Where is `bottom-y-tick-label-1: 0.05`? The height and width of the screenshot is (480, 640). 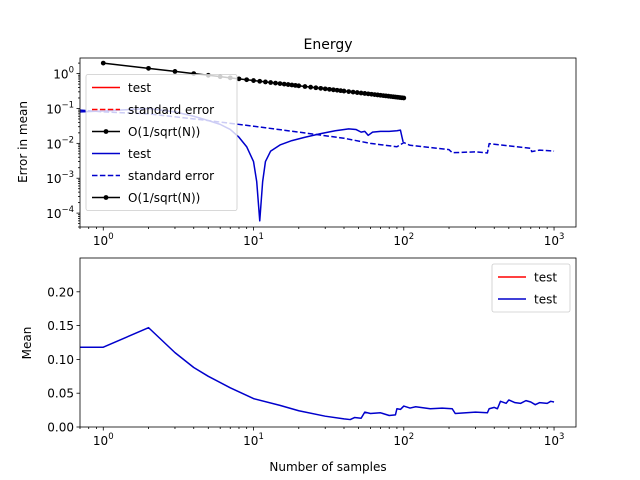
bottom-y-tick-label-1: 0.05 is located at coordinates (60, 394).